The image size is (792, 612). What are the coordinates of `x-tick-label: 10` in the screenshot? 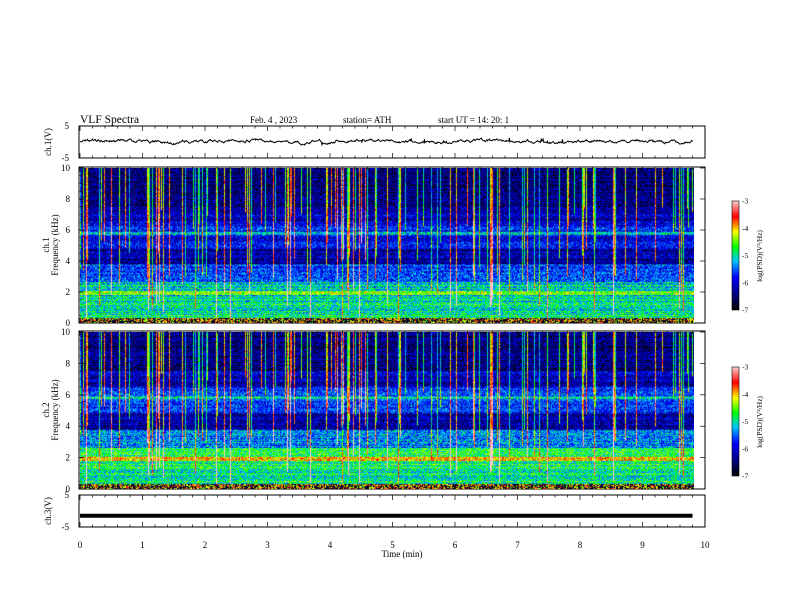 It's located at (706, 545).